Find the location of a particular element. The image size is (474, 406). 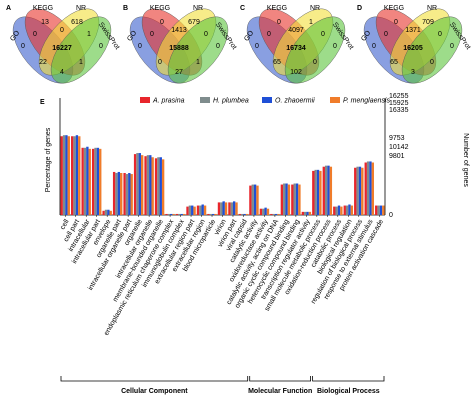

venn-letter: A is located at coordinates (8, 8).